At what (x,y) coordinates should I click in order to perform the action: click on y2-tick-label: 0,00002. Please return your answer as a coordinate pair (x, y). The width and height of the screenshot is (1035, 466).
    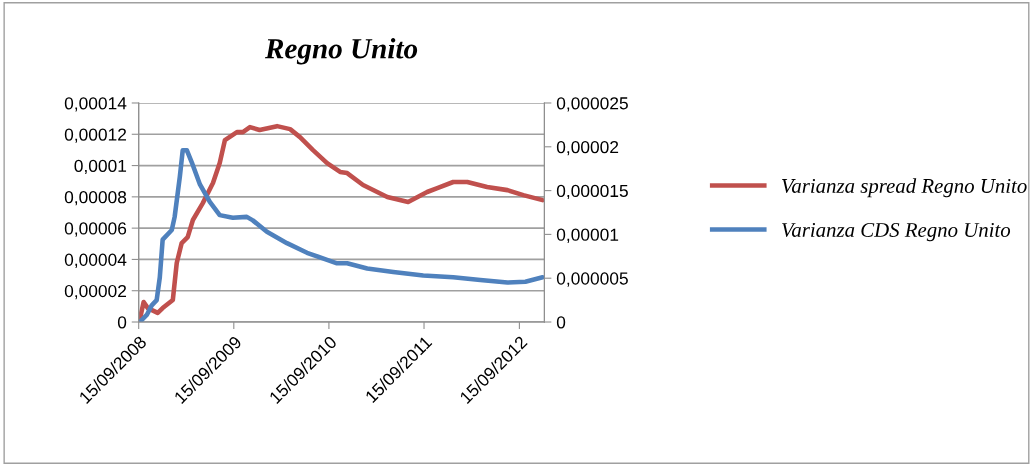
    Looking at the image, I should click on (587, 148).